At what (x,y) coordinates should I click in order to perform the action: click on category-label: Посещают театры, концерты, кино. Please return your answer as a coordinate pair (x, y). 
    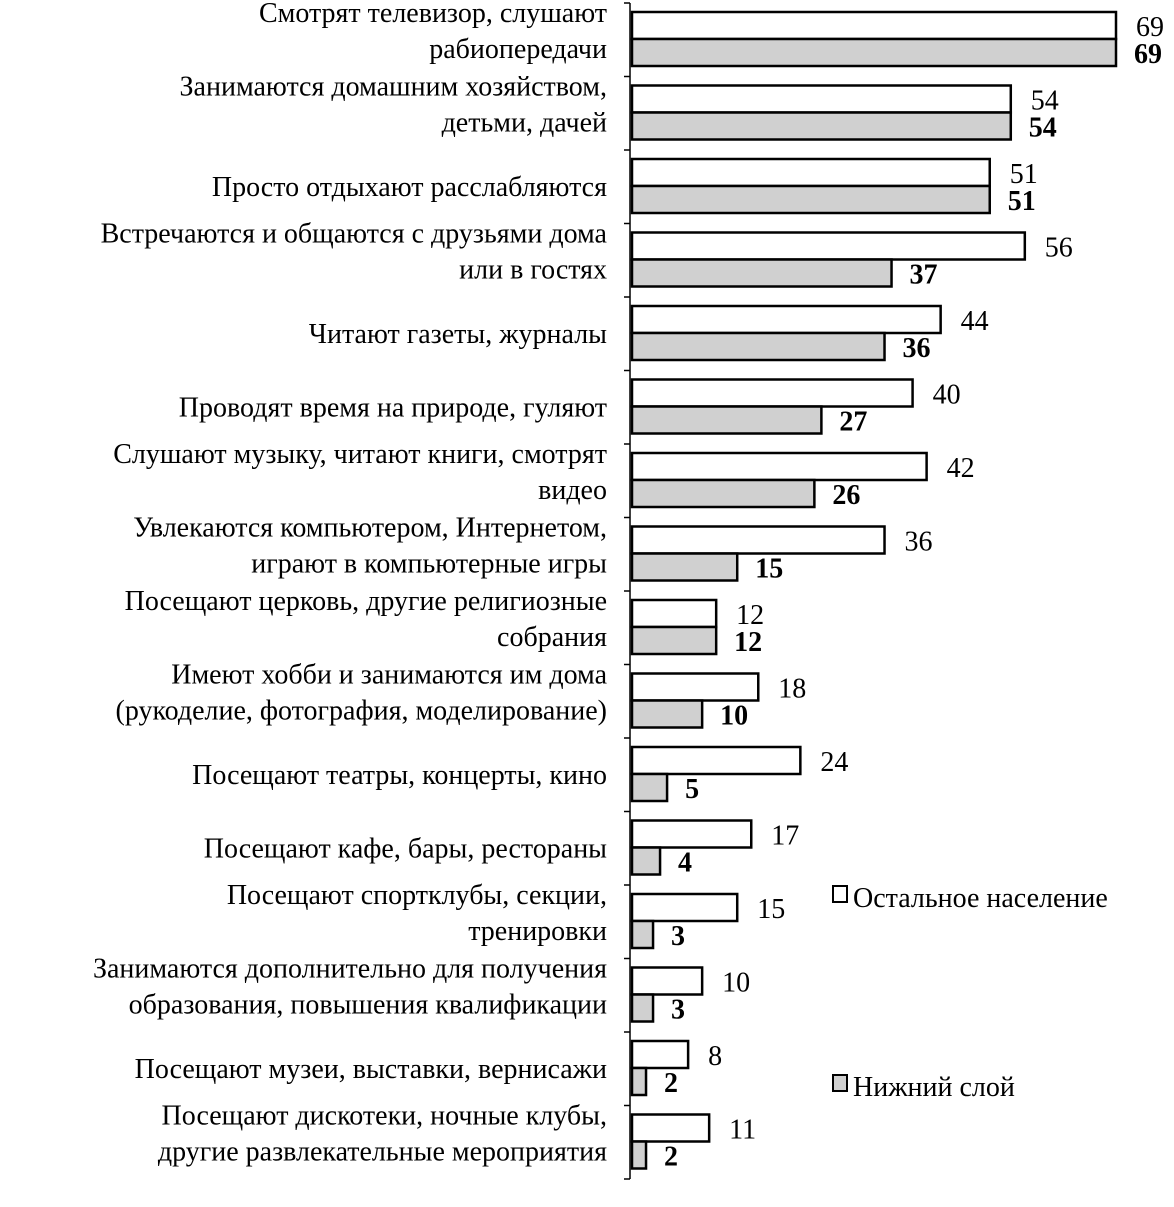
    Looking at the image, I should click on (399, 775).